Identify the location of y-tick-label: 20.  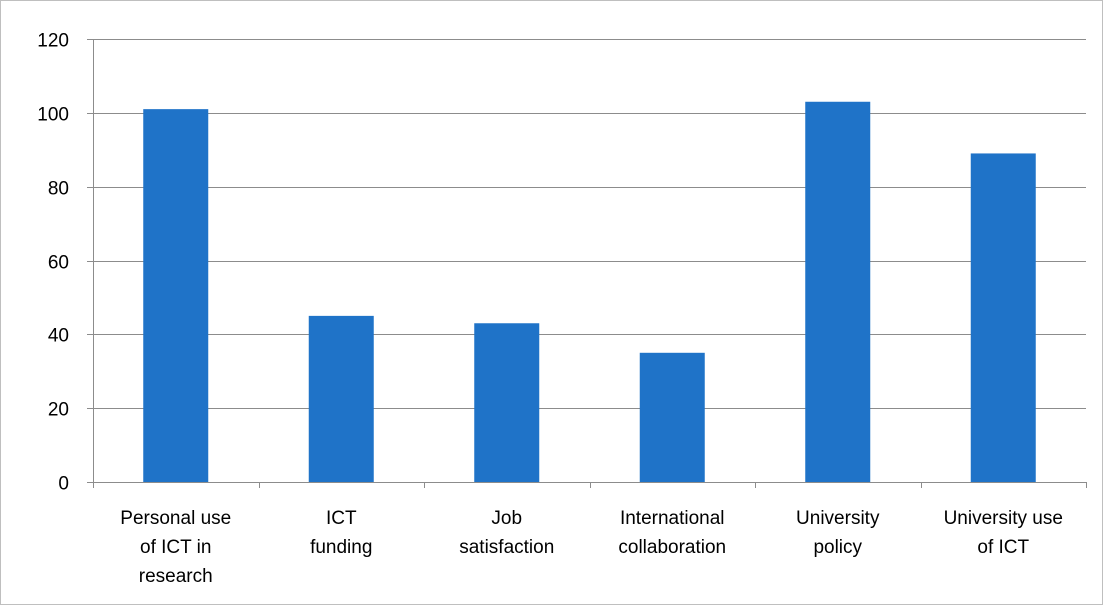
(58, 410).